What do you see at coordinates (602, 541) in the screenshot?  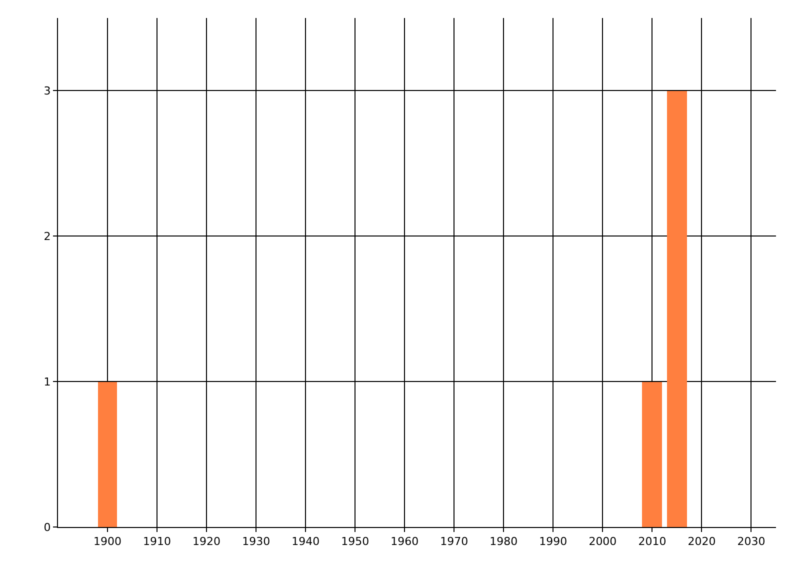 I see `x-tick-label: 2000` at bounding box center [602, 541].